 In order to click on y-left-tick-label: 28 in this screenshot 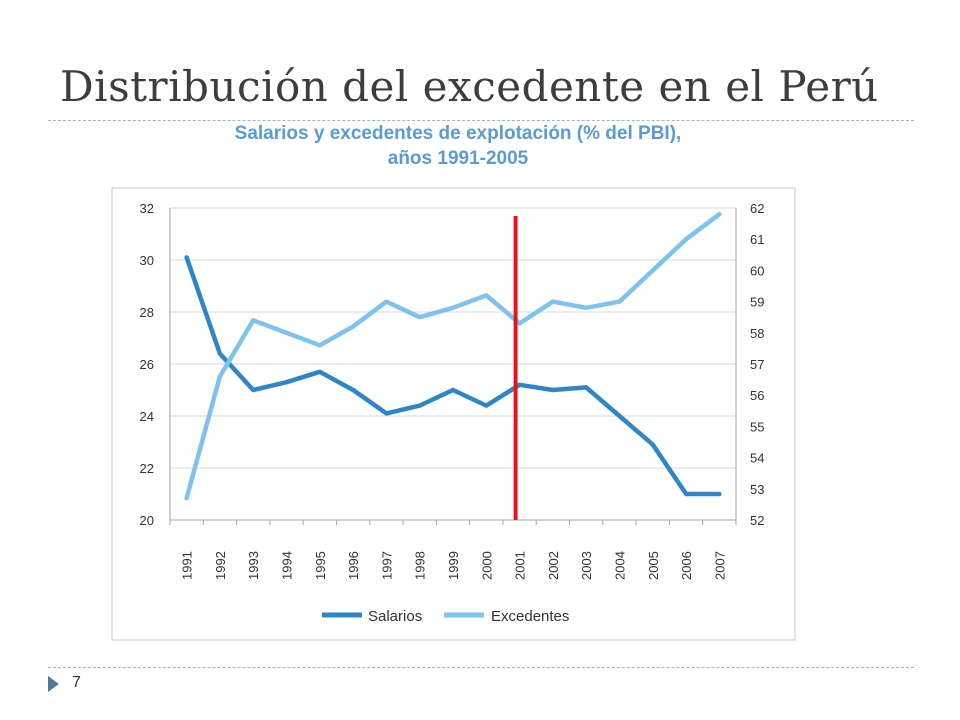, I will do `click(147, 312)`.